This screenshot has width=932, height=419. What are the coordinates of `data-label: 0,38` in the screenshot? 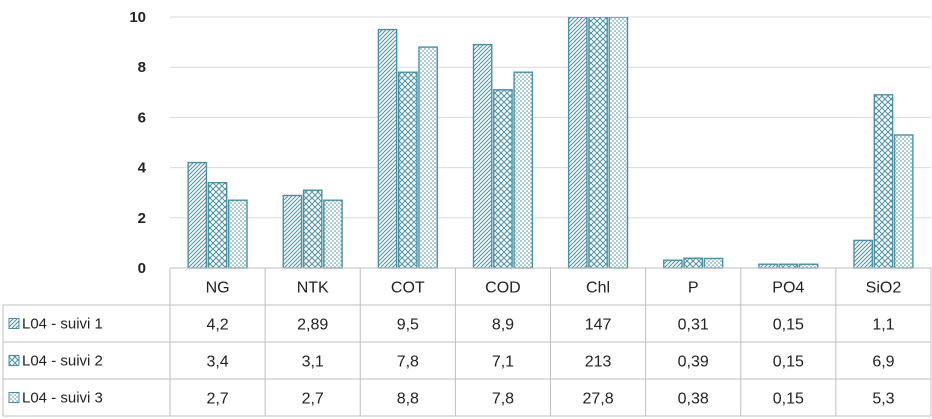 It's located at (693, 399).